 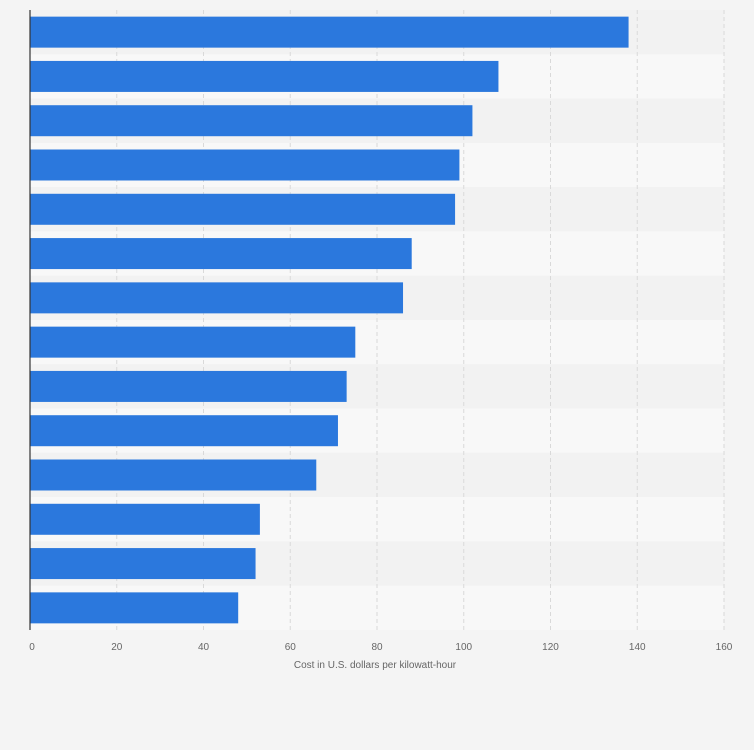 I want to click on x-tick-label: 60, so click(x=291, y=647).